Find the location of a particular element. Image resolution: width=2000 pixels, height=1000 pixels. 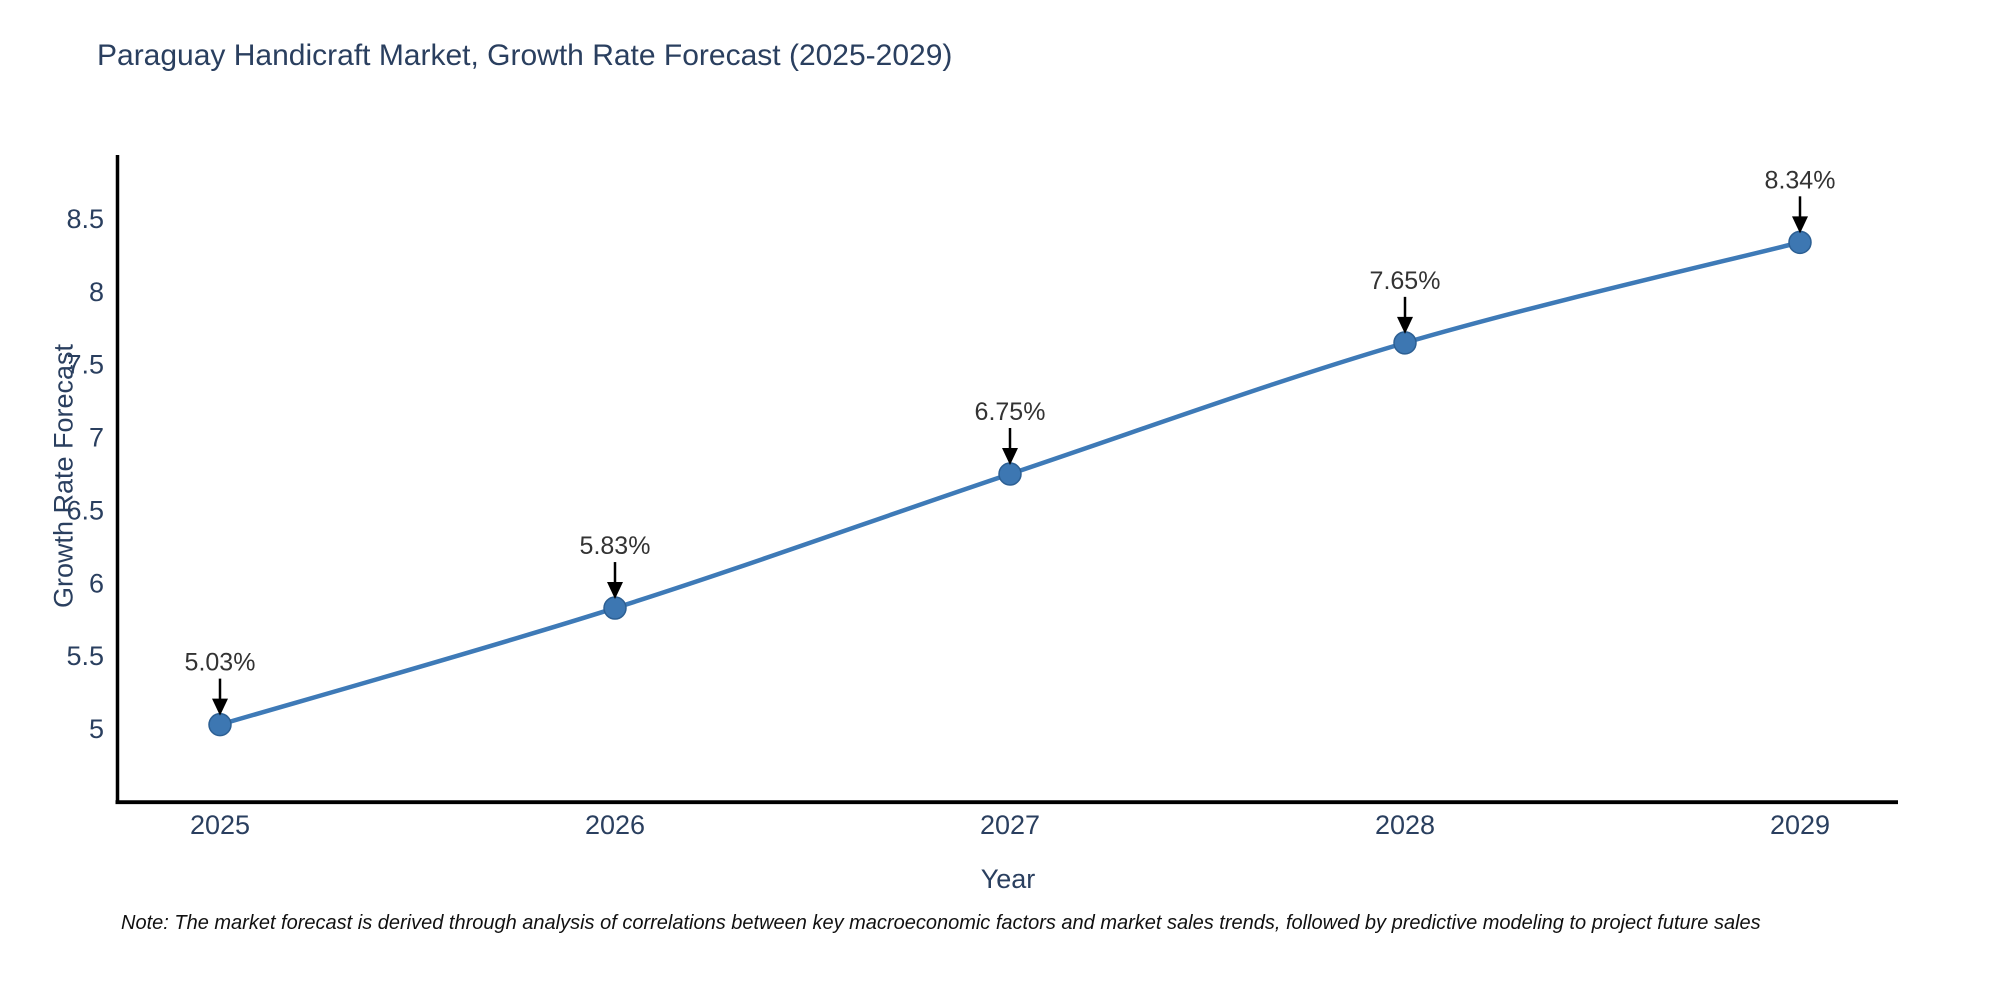

data-point-label: 6.75% is located at coordinates (1010, 412).